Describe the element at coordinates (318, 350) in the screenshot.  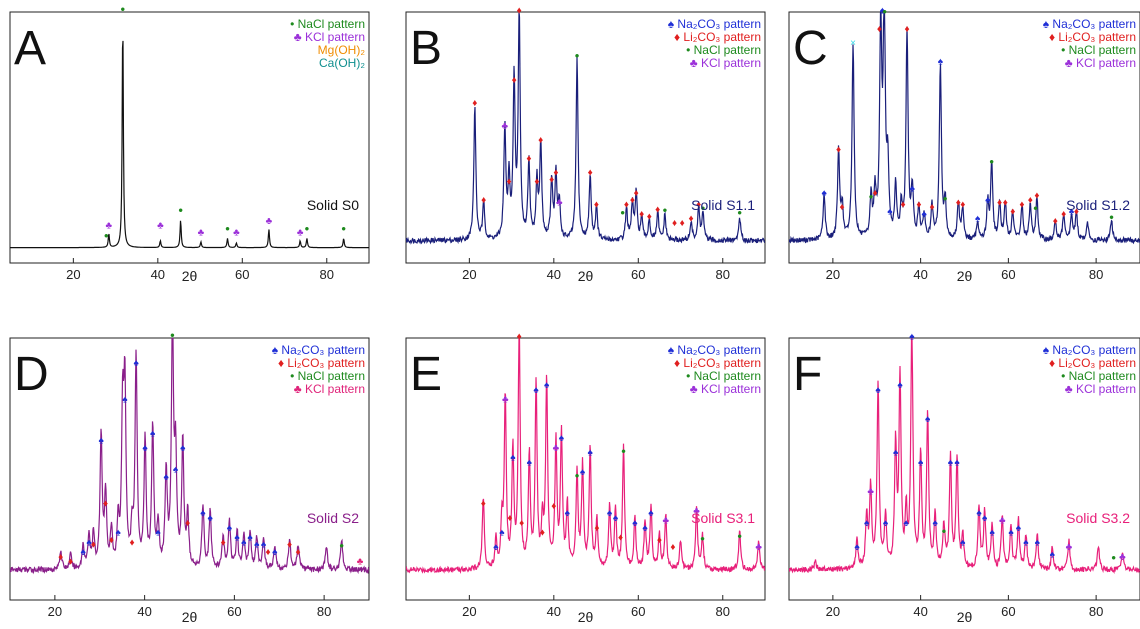
I see `legend-entry: ♠ Na₂CO₃ pattern` at that location.